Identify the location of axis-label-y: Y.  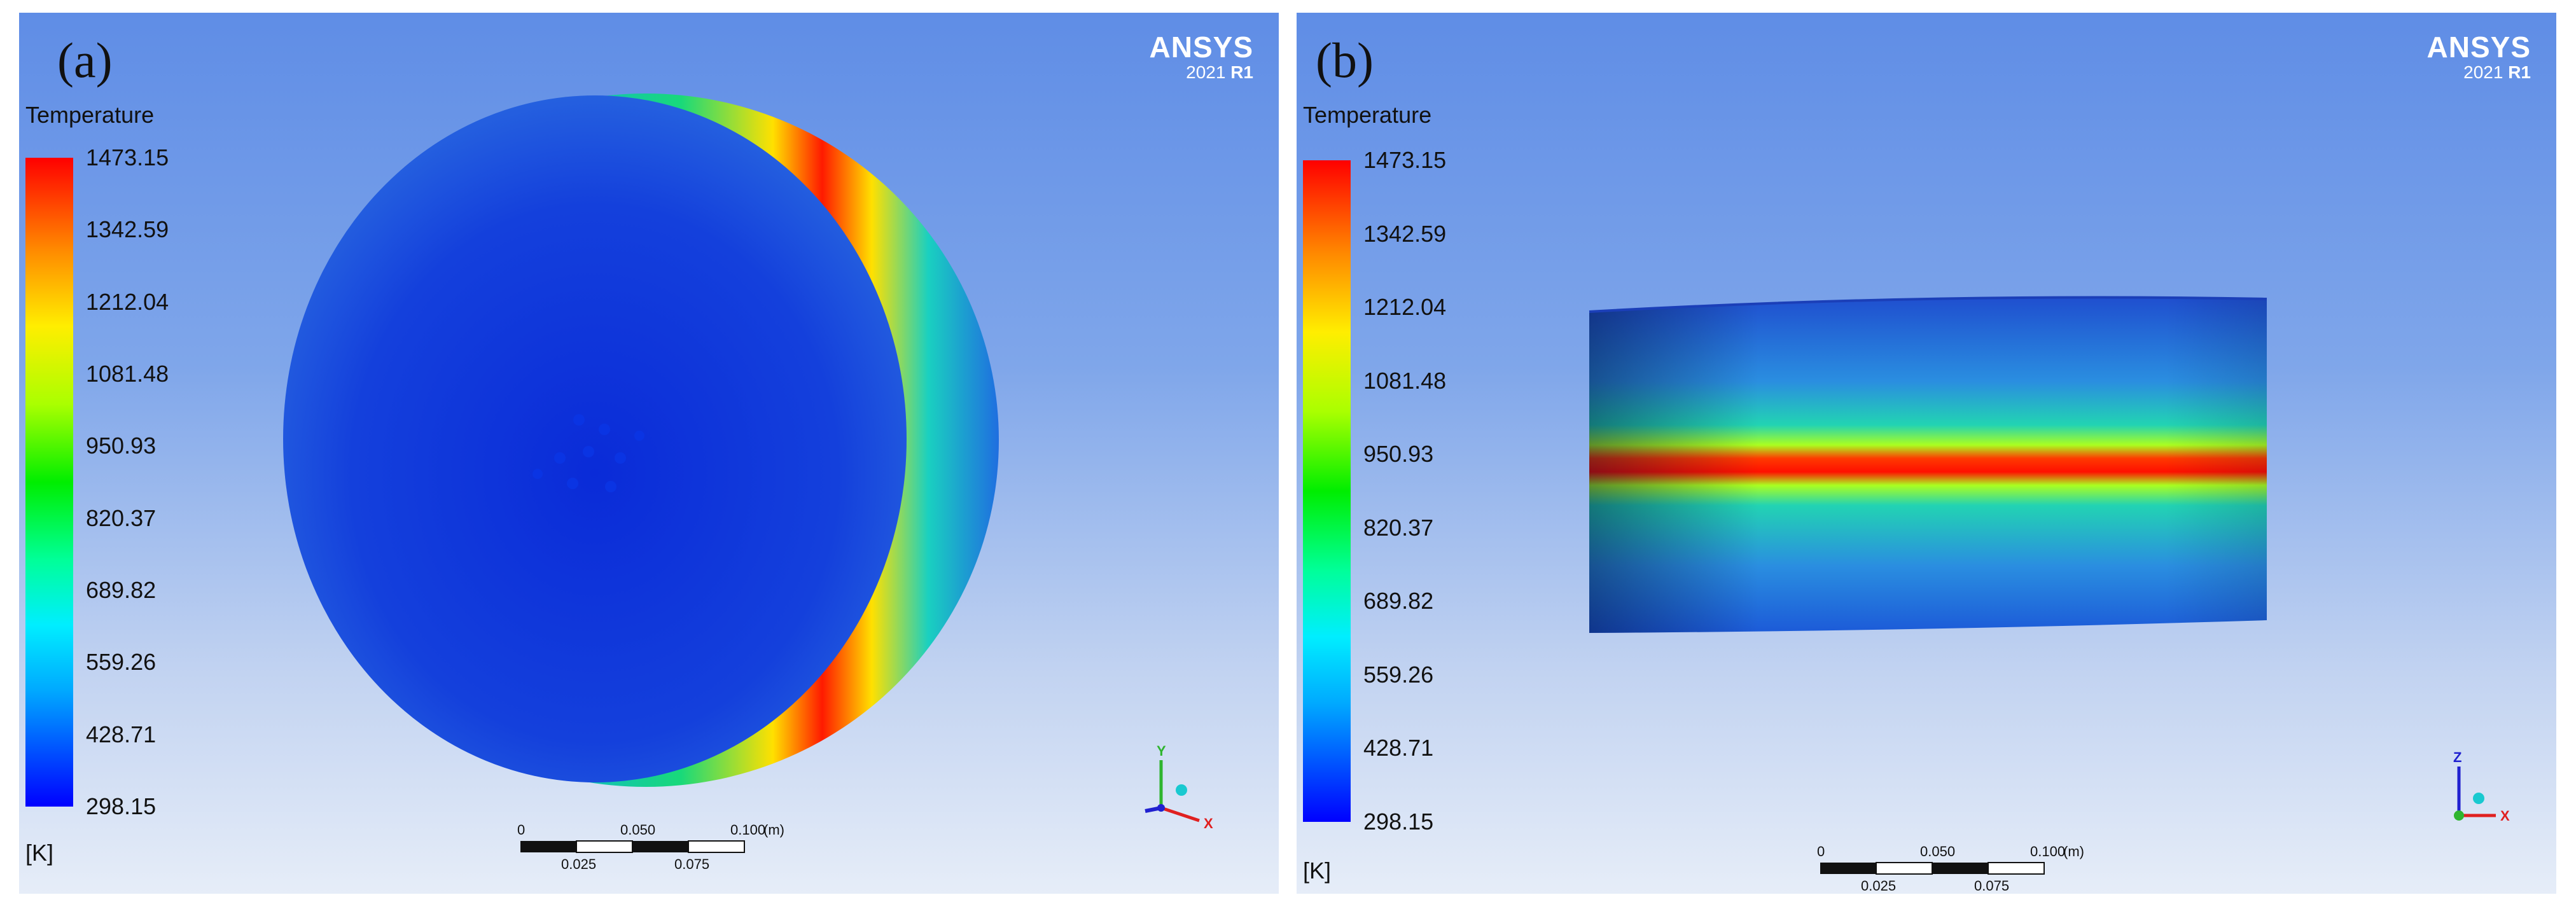
(1161, 751).